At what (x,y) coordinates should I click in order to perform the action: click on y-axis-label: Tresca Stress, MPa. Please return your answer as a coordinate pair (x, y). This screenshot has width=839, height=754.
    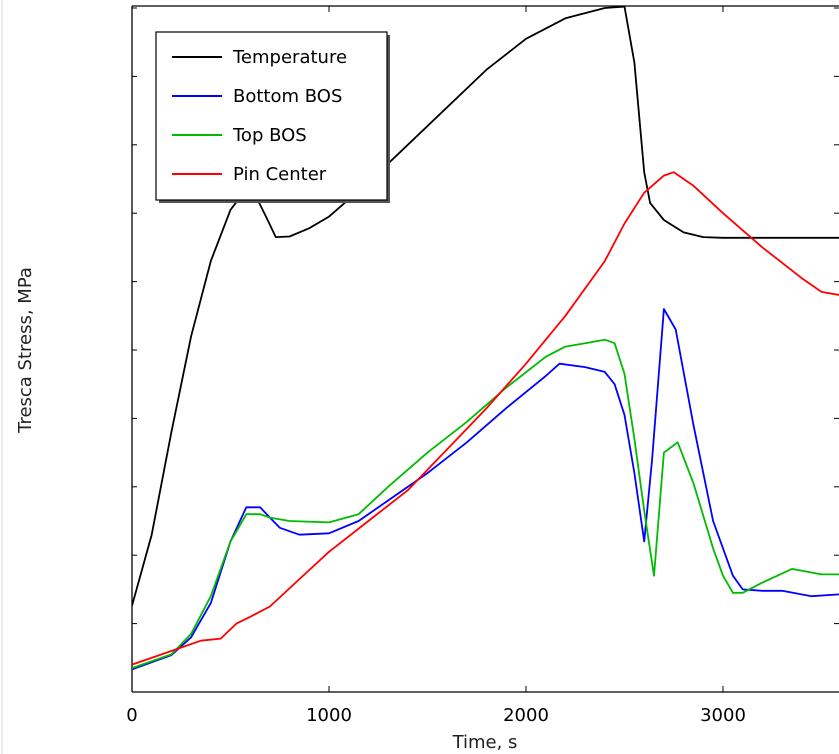
    Looking at the image, I should click on (25, 350).